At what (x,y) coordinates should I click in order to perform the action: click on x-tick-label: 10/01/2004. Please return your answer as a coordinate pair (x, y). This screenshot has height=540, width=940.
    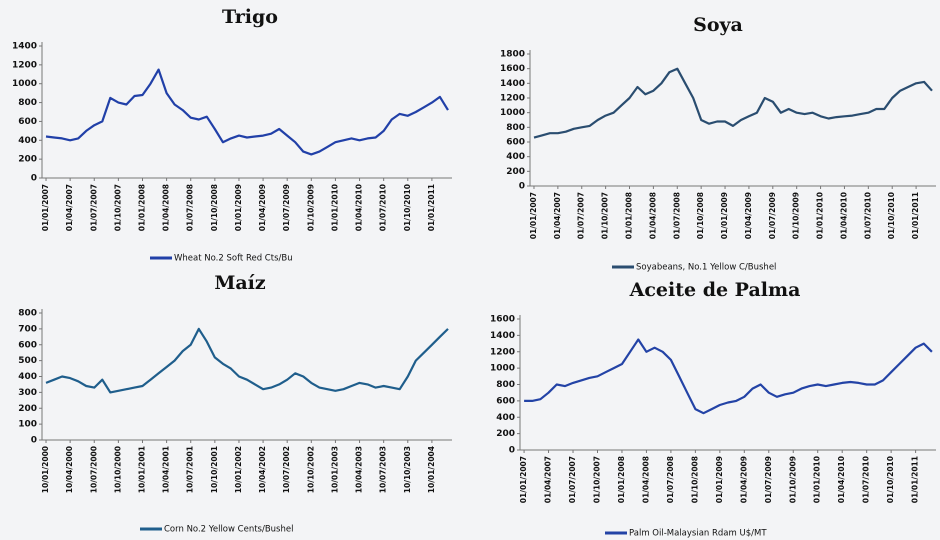
    Looking at the image, I should click on (431, 469).